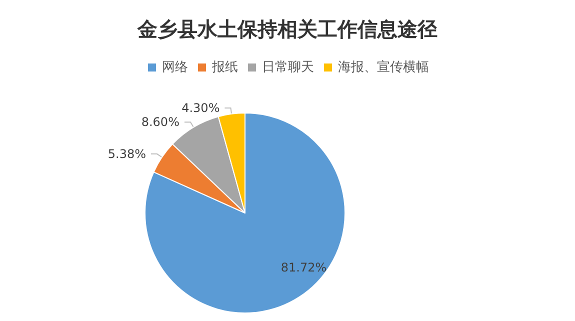 This screenshot has width=575, height=321. I want to click on legend-label: 网络, so click(175, 67).